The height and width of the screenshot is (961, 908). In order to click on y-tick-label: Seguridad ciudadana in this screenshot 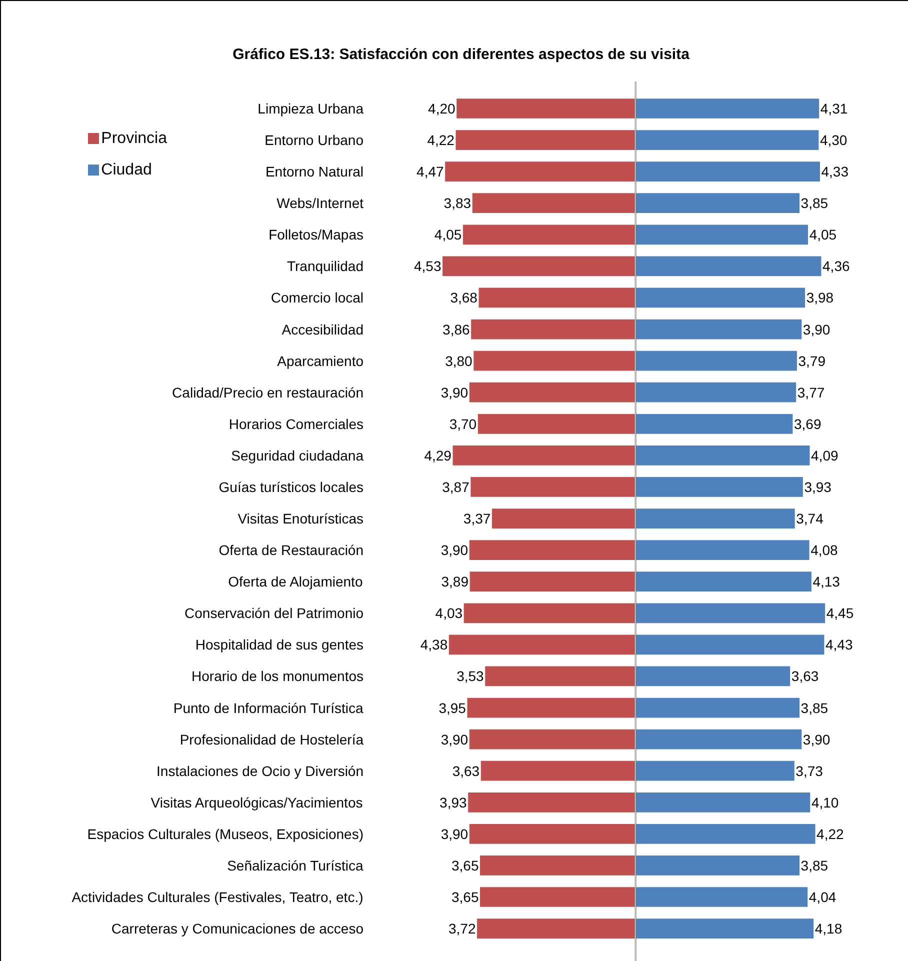, I will do `click(297, 455)`.